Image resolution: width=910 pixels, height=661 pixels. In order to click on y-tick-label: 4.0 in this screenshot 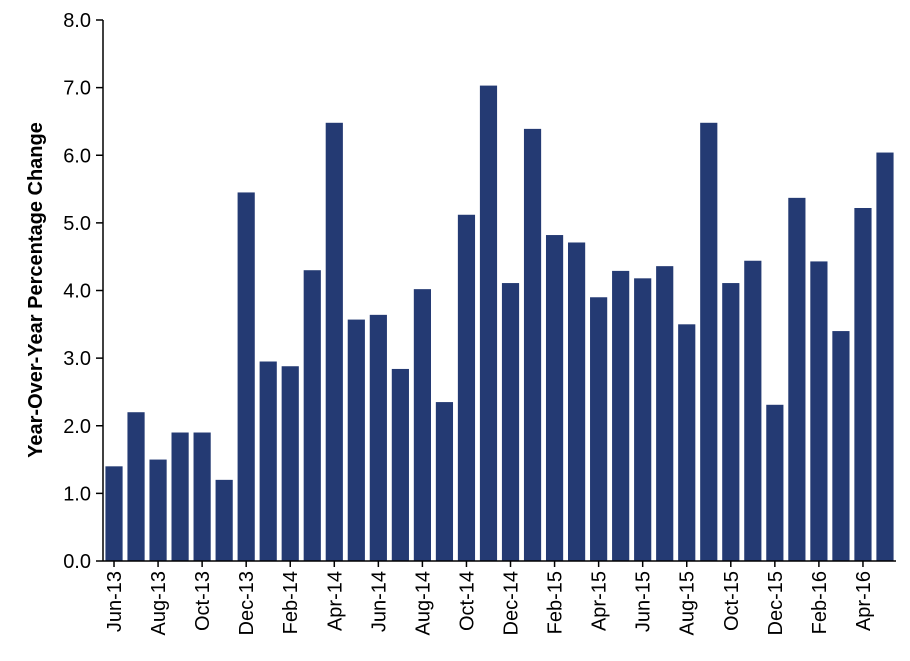, I will do `click(77, 292)`.